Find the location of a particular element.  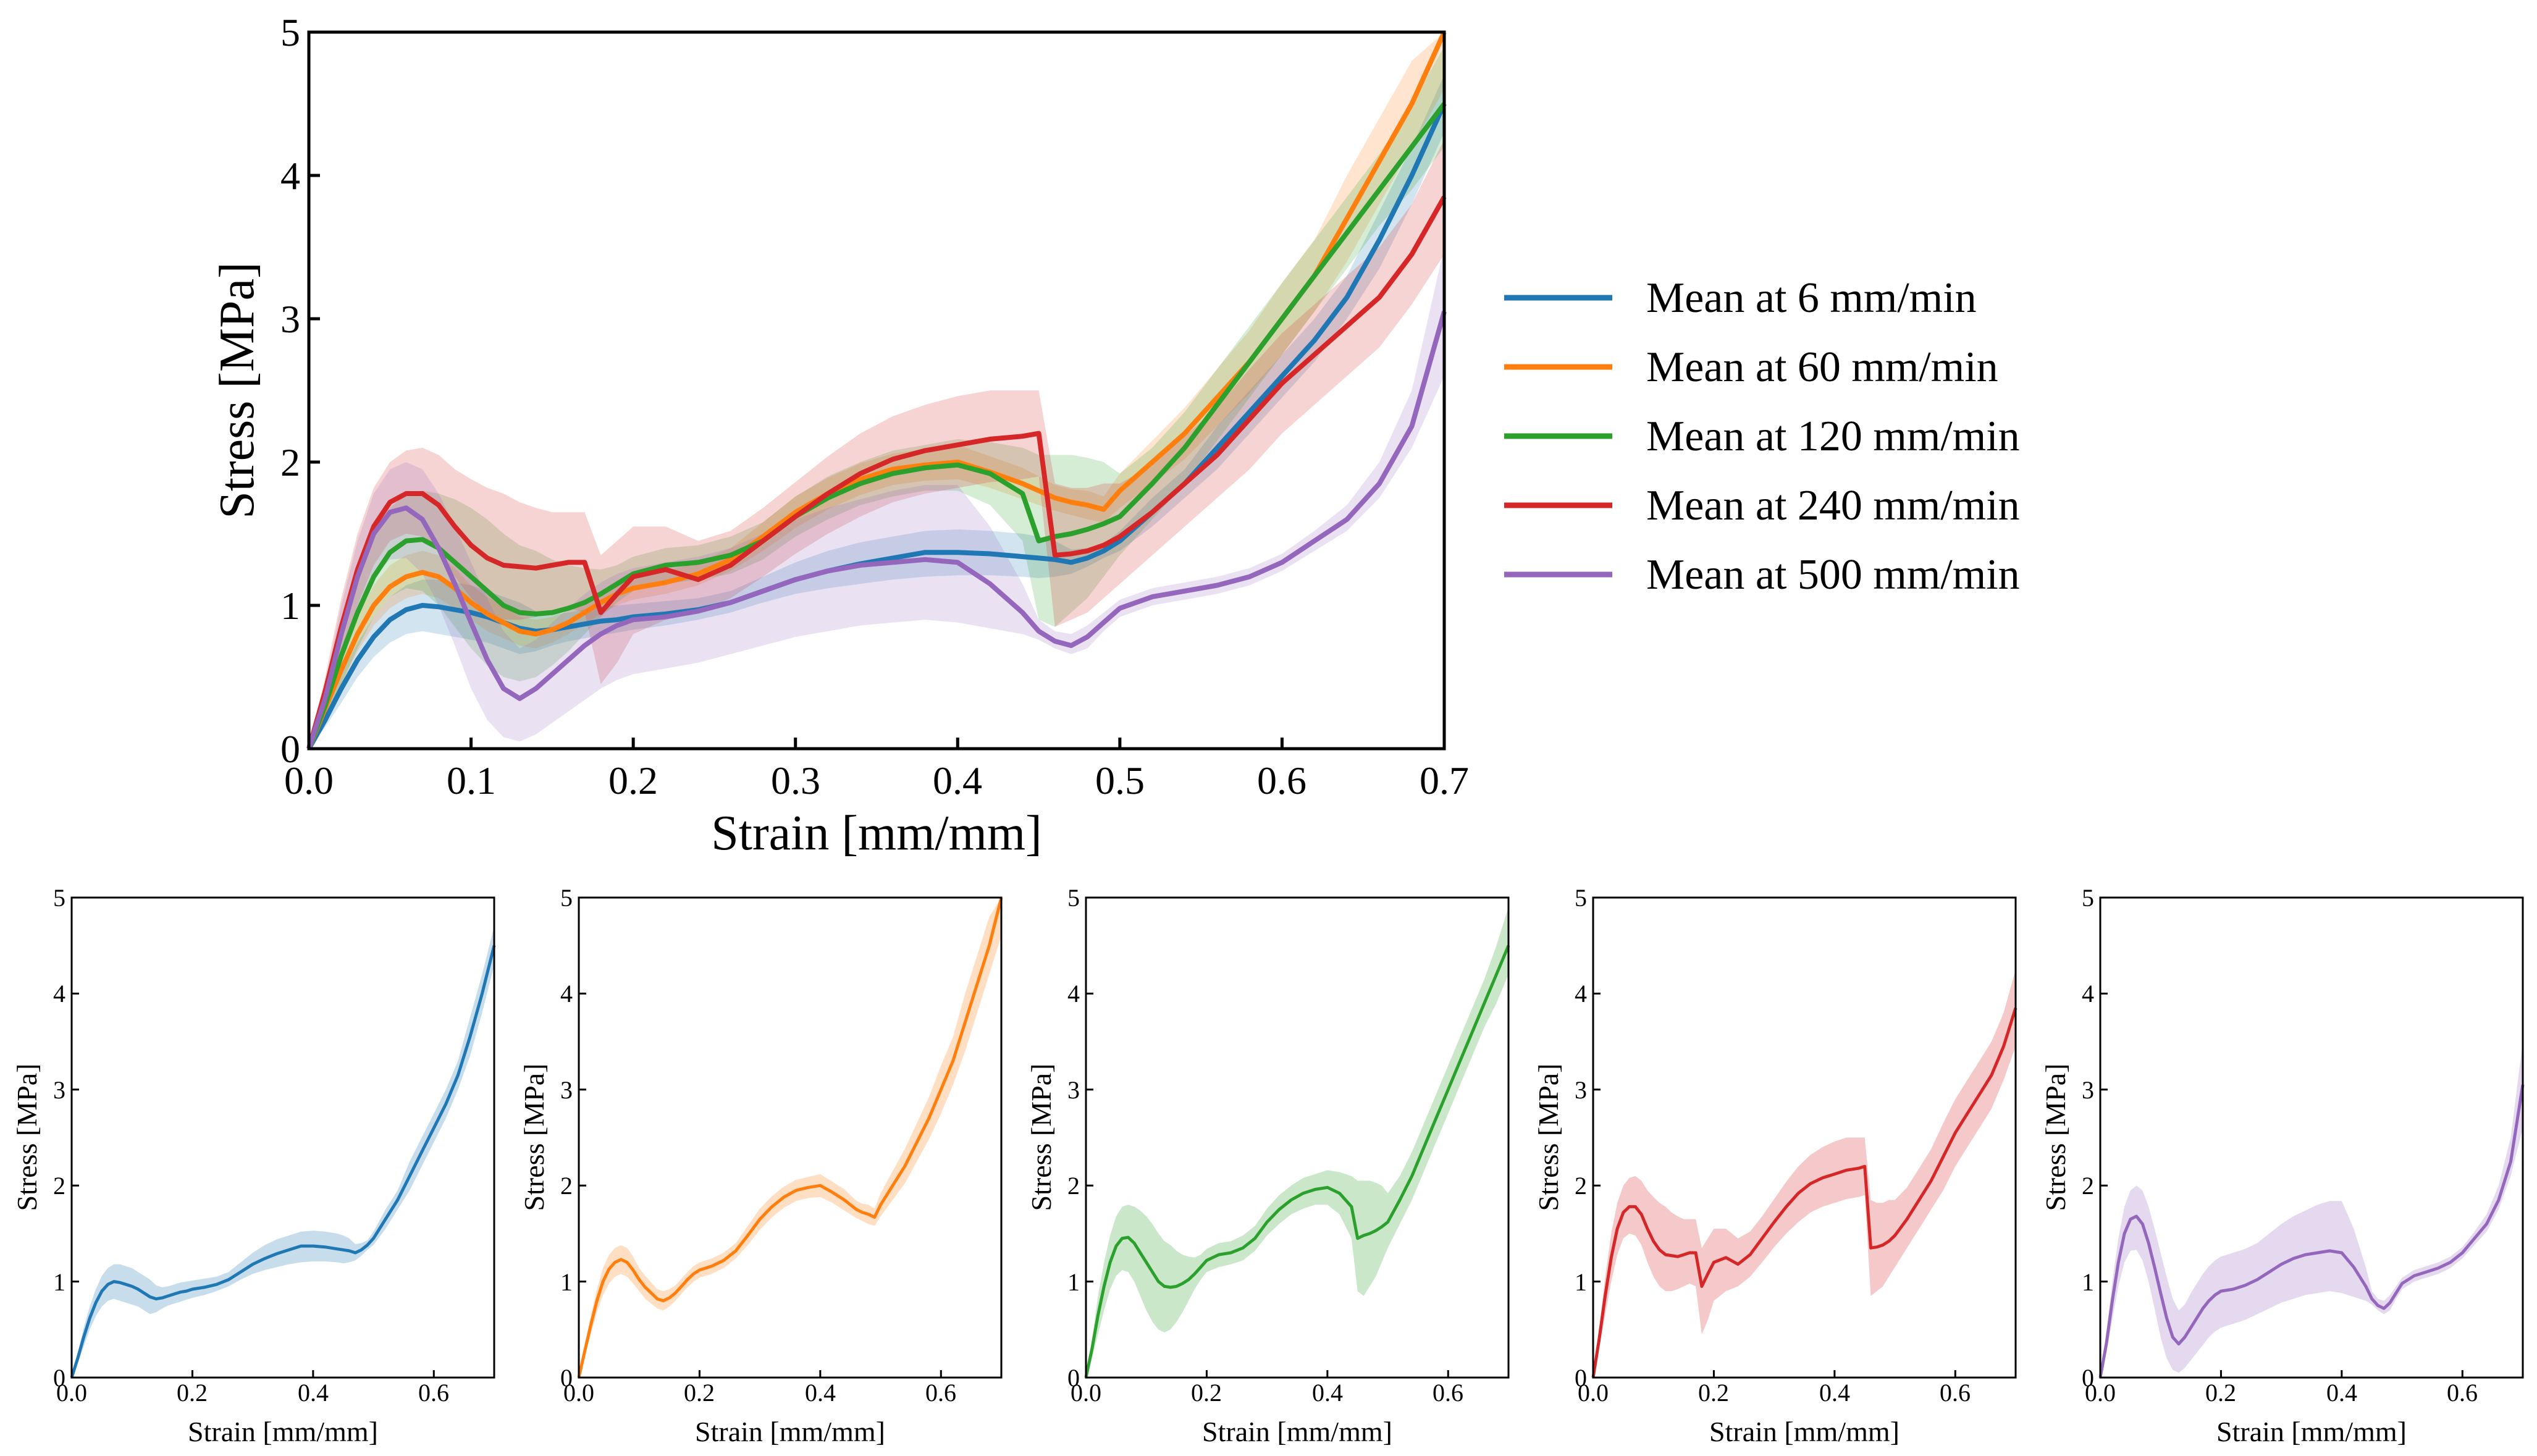

legend-item: Mean at 240 mm/min is located at coordinates (1762, 505).